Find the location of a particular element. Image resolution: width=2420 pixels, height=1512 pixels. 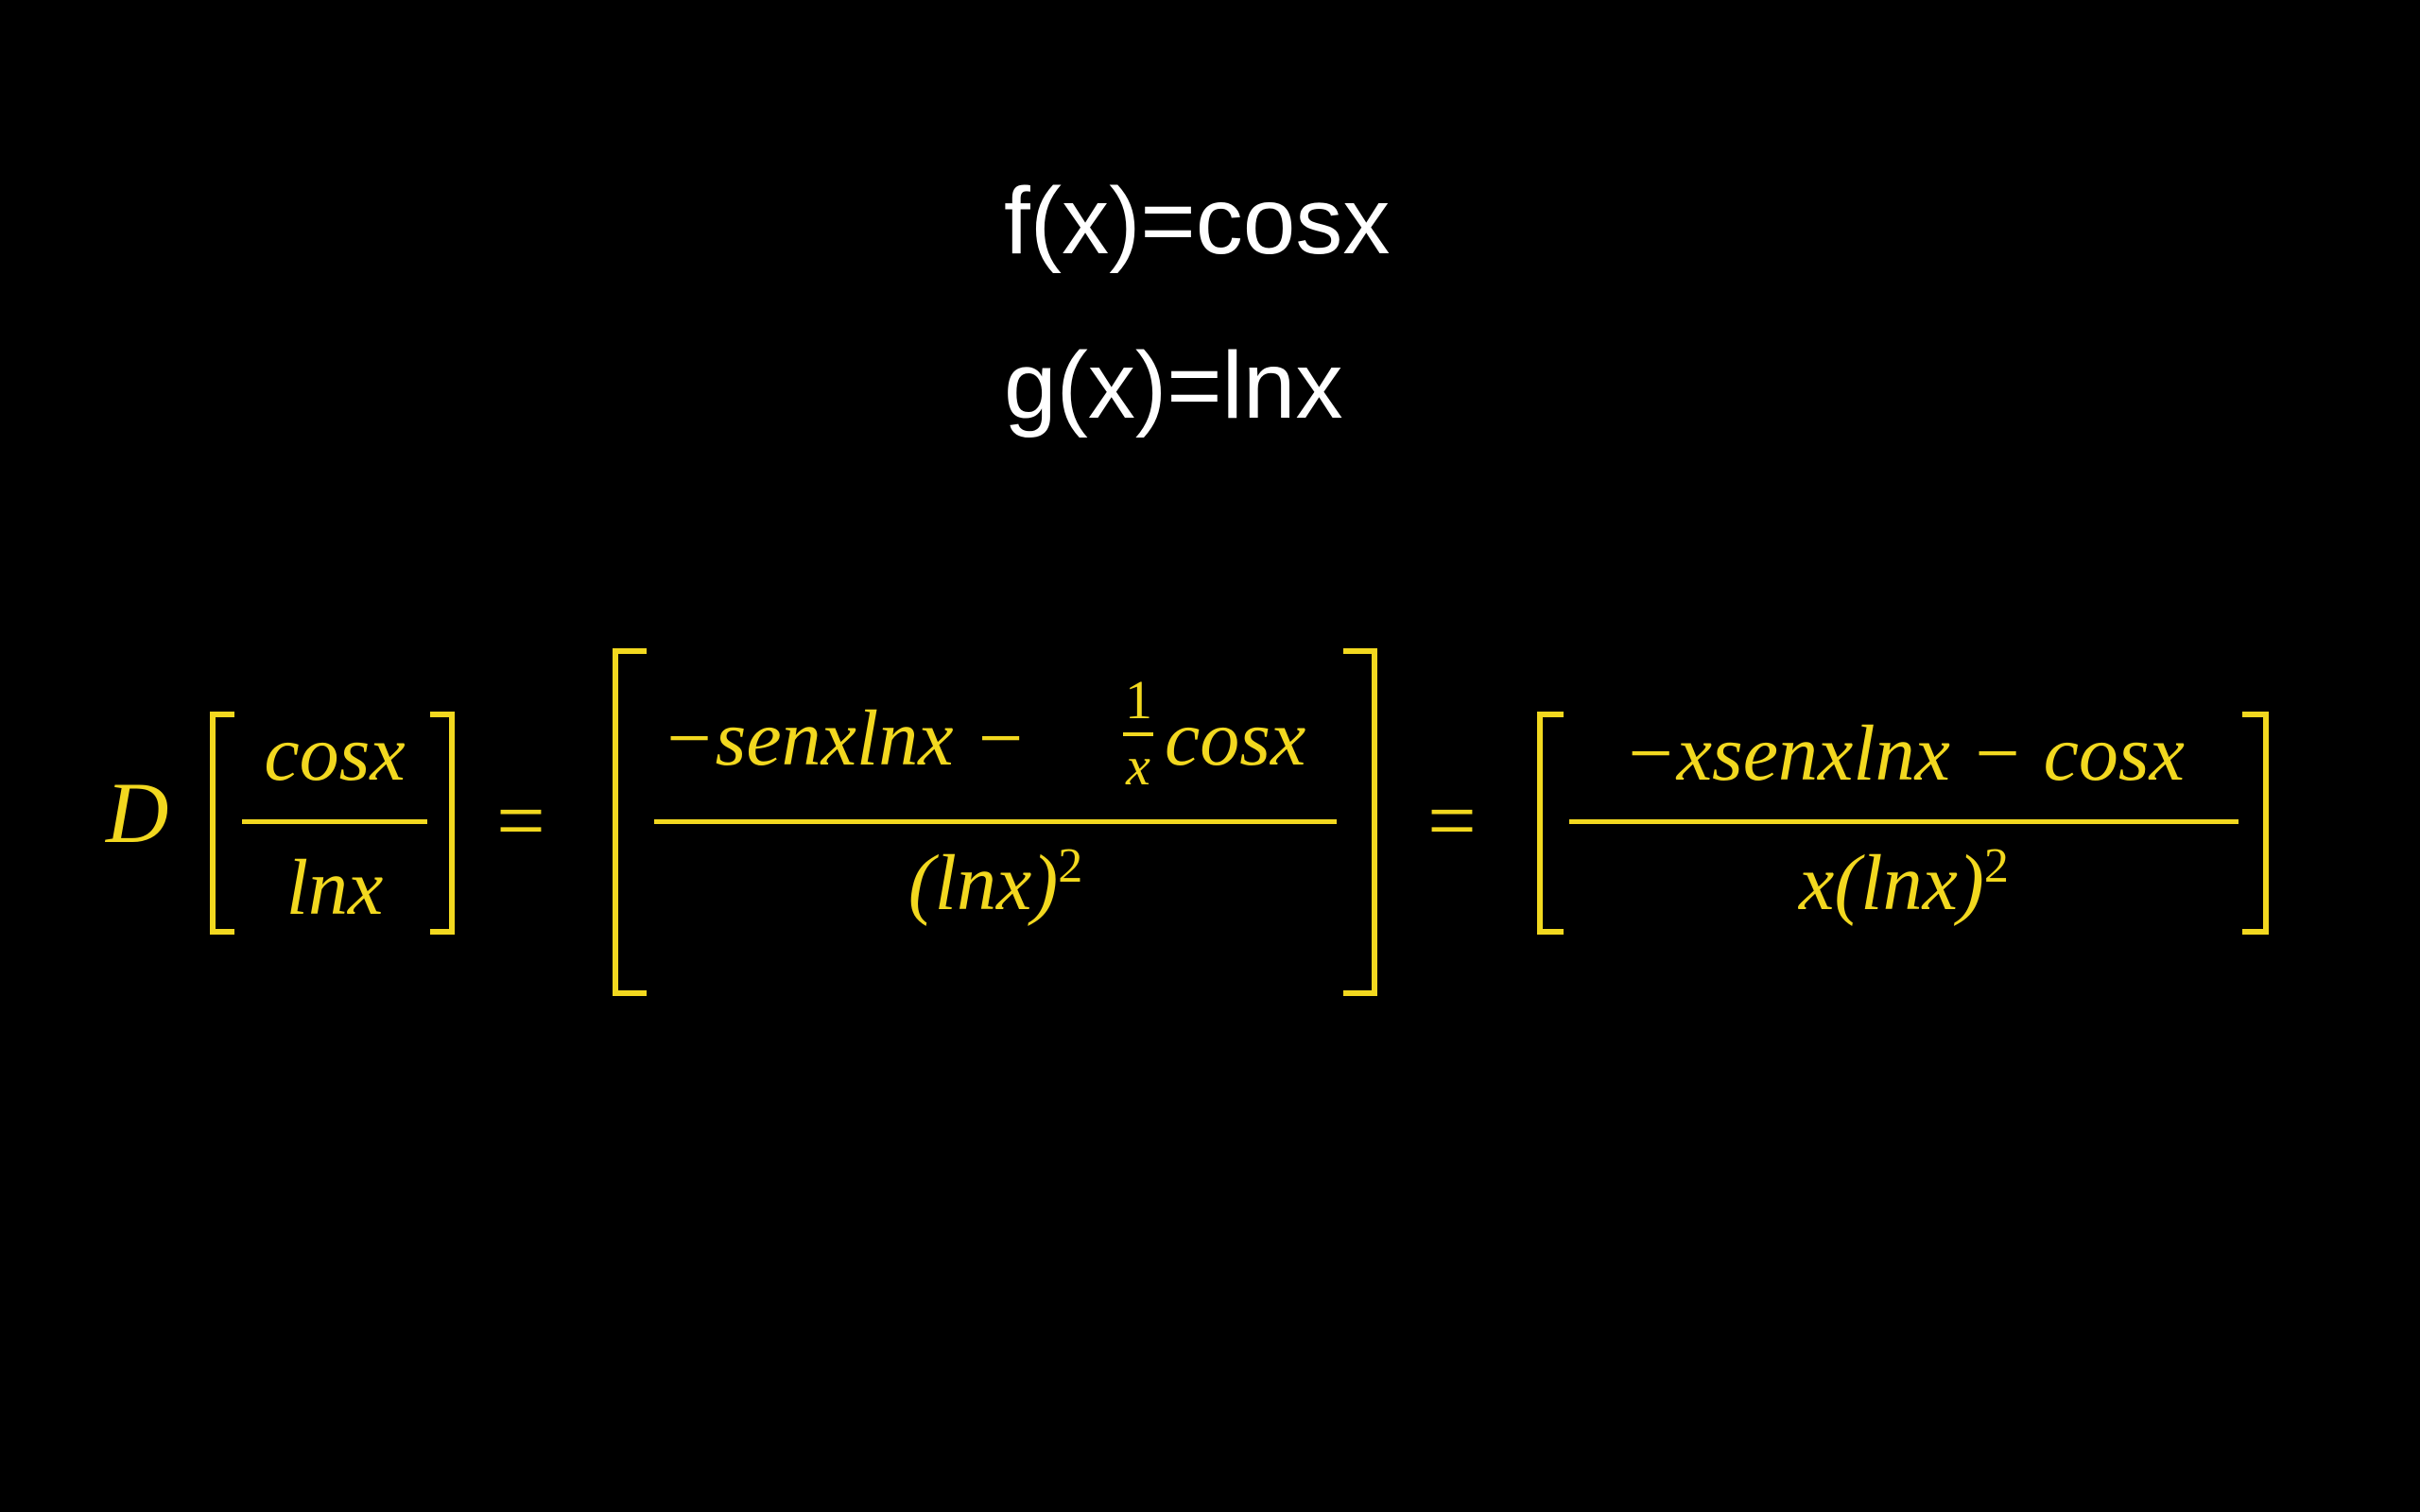

middle-fraction-bar is located at coordinates (995, 821).